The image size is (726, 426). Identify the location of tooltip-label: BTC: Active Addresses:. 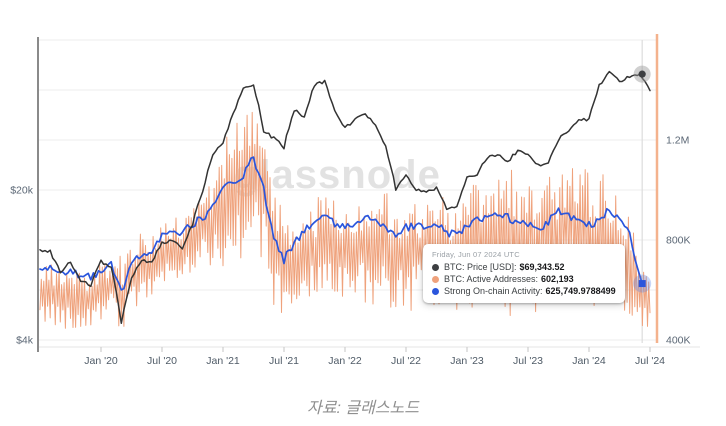
(491, 279).